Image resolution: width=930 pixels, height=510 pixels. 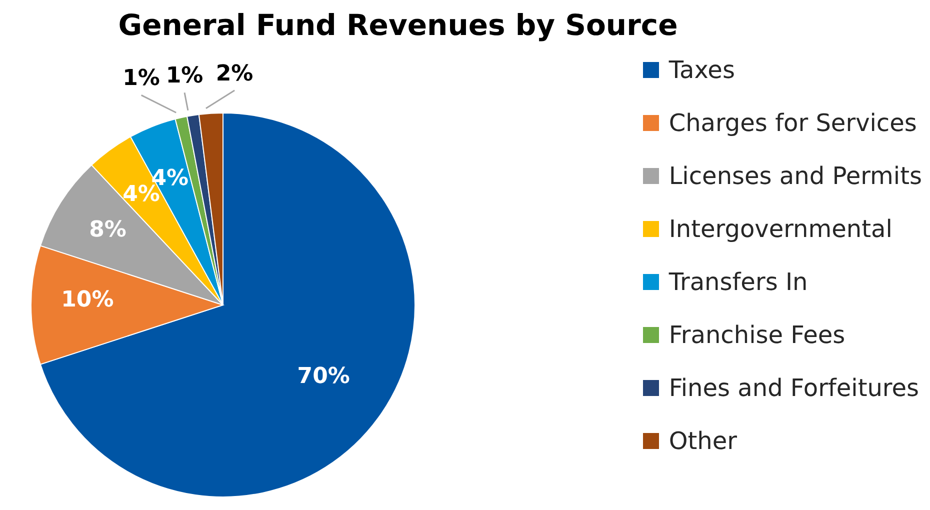 I want to click on data-label: 2%, so click(x=235, y=73).